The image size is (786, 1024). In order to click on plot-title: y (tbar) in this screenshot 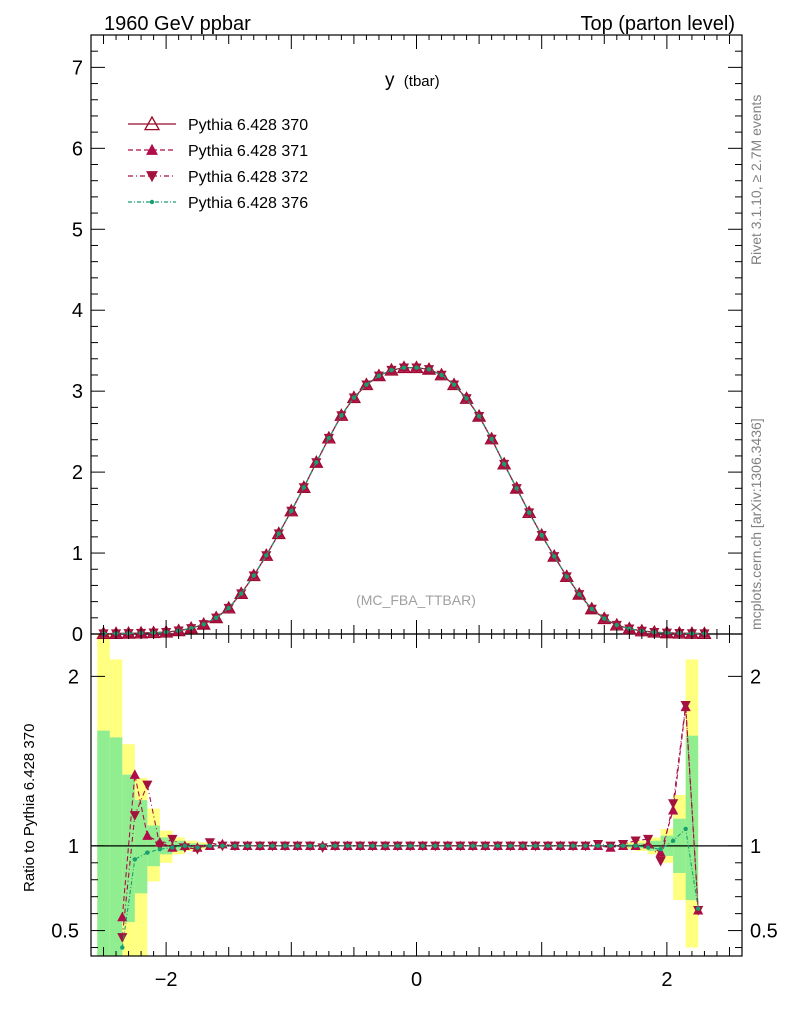, I will do `click(412, 80)`.